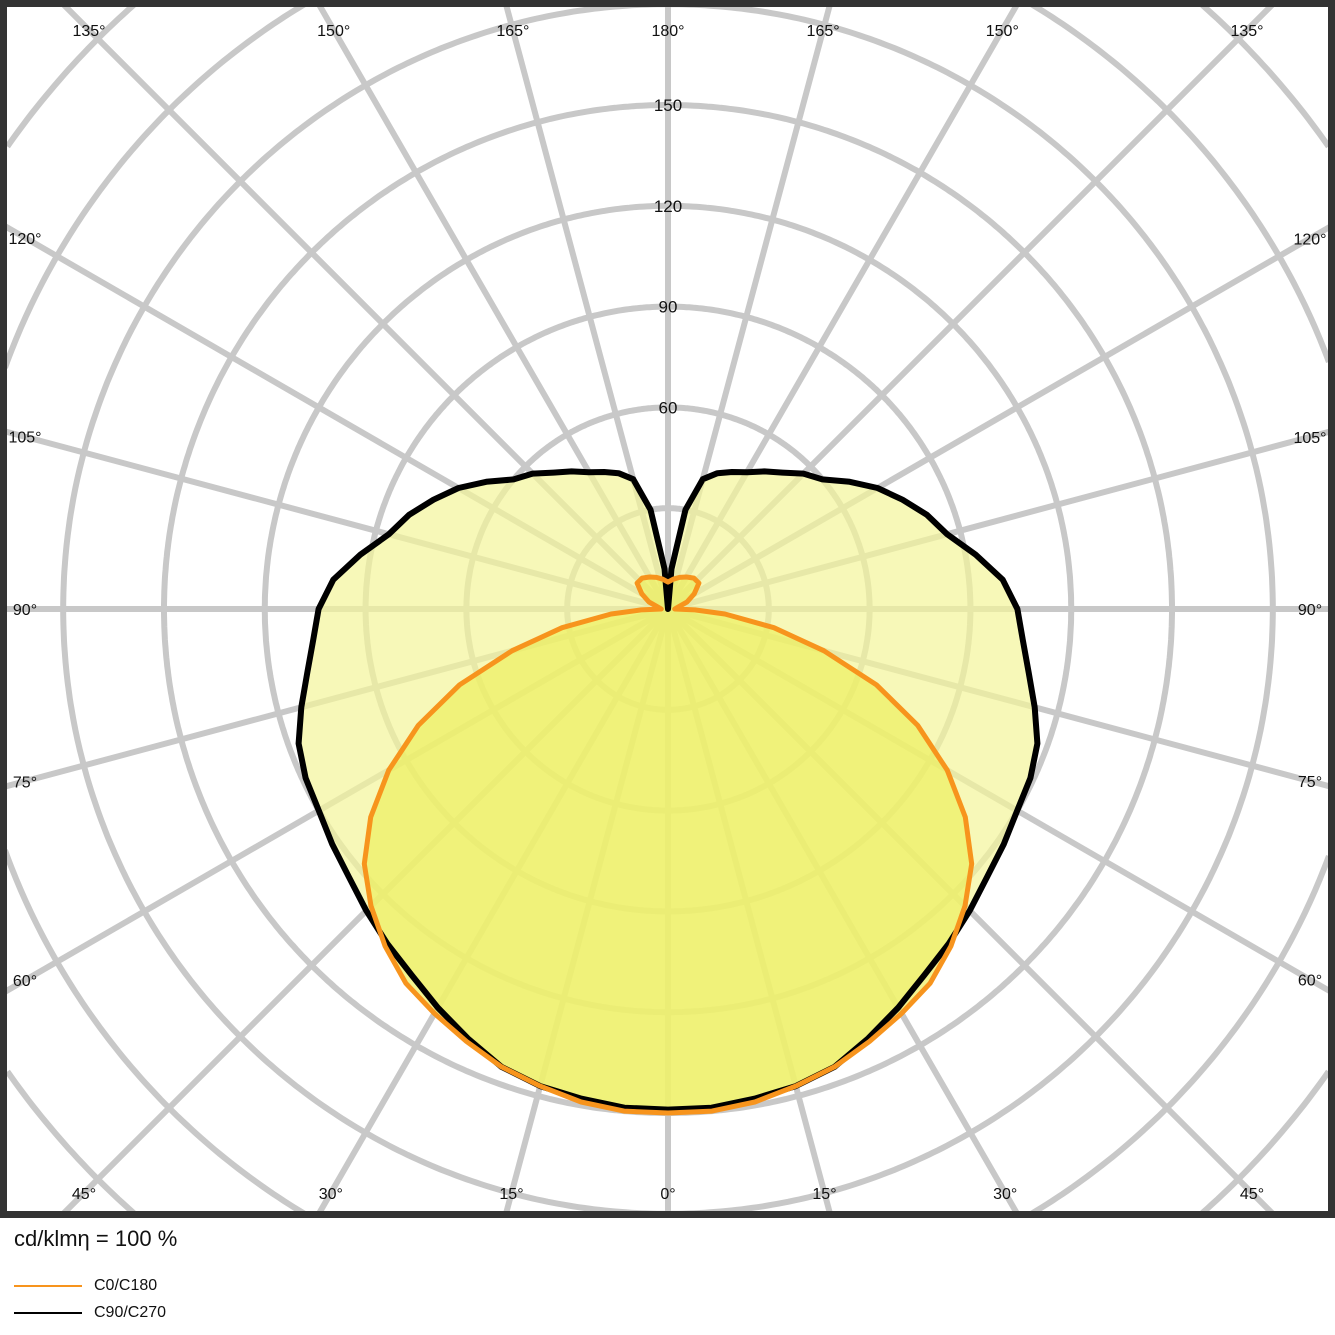 Image resolution: width=1335 pixels, height=1335 pixels. I want to click on legend-label: C90/C270, so click(130, 1312).